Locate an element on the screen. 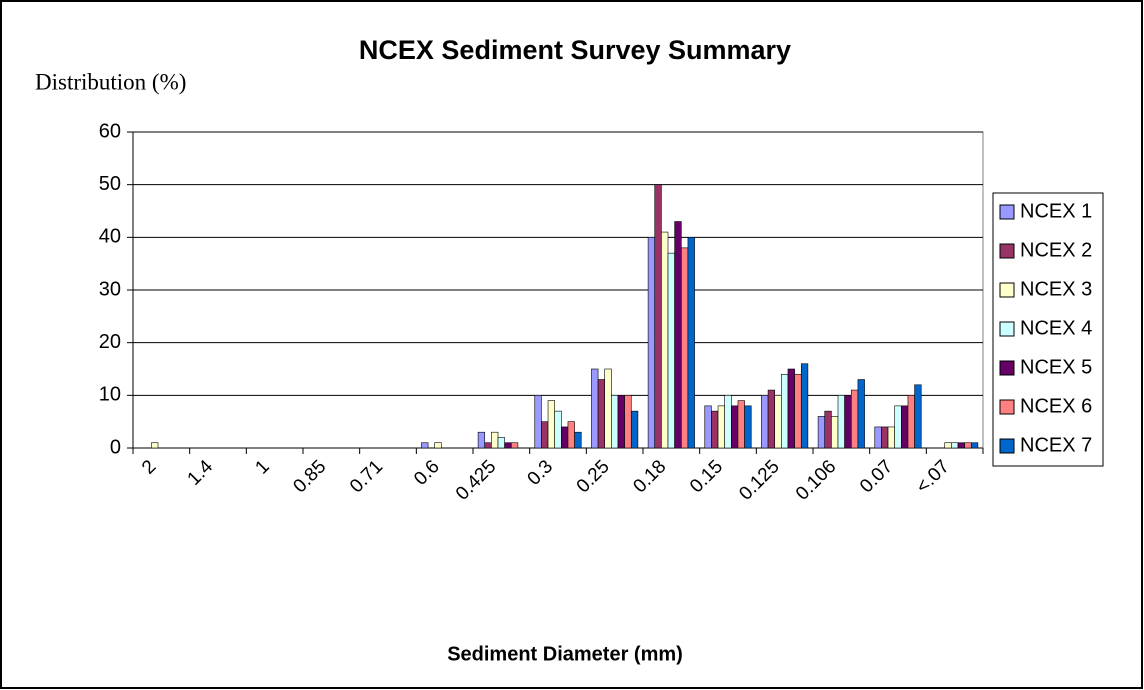 The image size is (1144, 690). y-tick-label: 0 is located at coordinates (115, 447).